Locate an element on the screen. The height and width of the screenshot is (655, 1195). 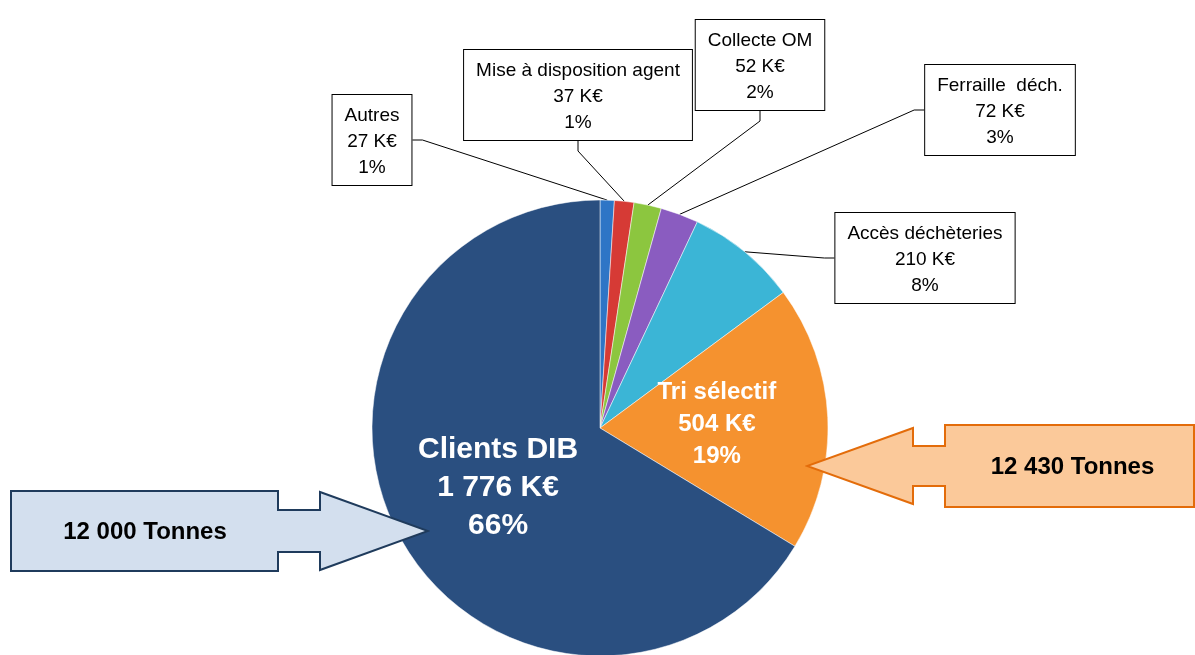
data-label: 27 K€ 1% is located at coordinates (372, 153).